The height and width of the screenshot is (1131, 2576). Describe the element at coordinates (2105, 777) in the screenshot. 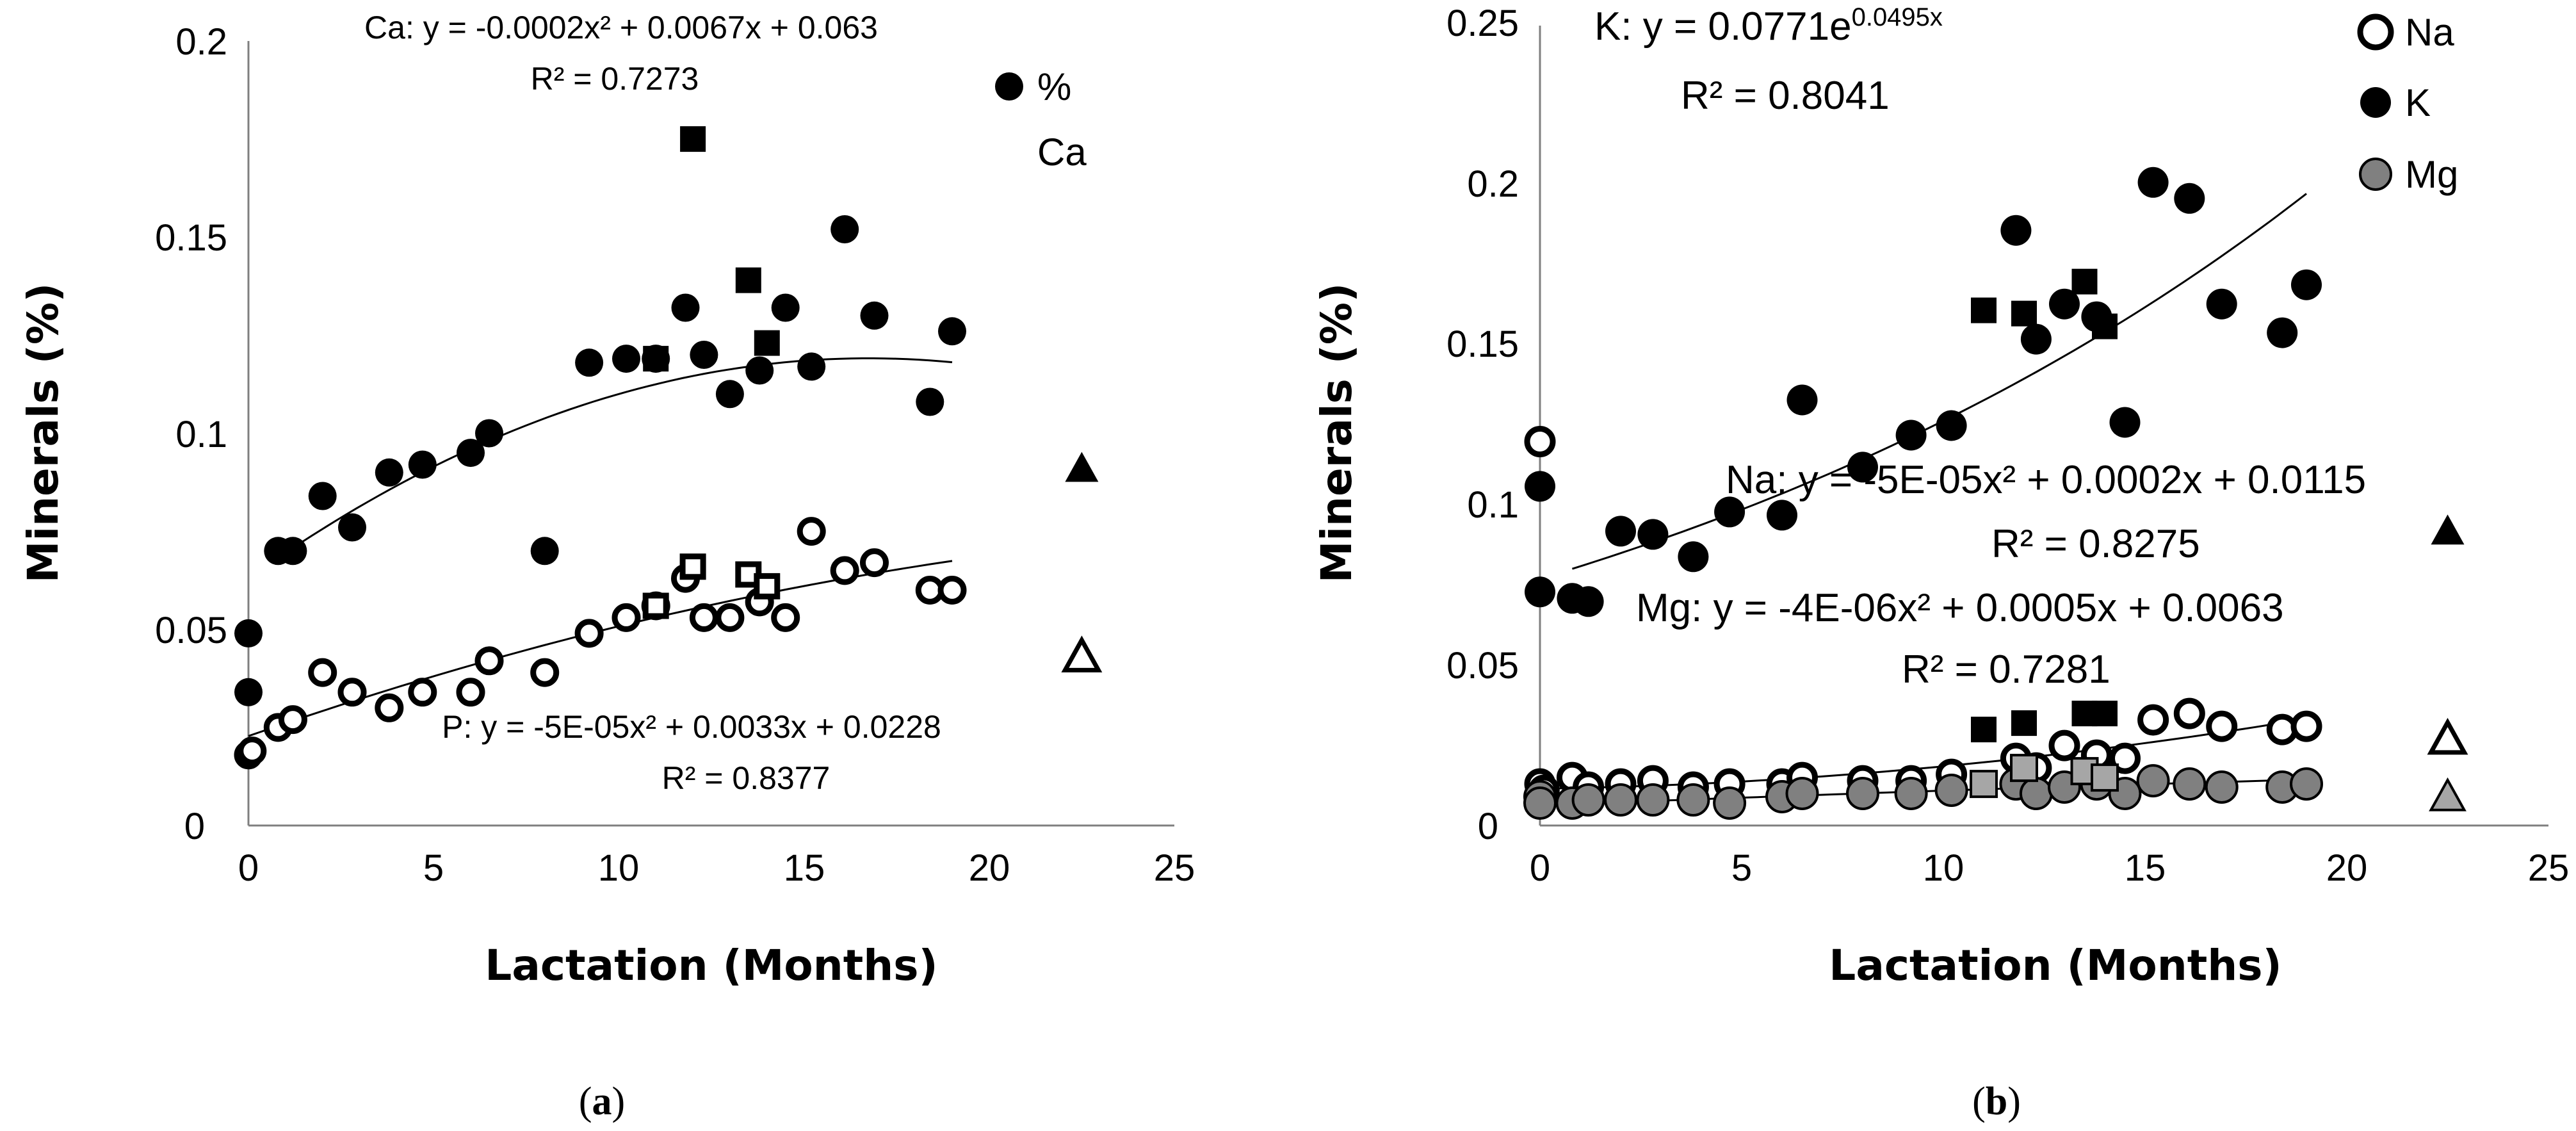

I see `chart-b-point-mg-mean` at that location.